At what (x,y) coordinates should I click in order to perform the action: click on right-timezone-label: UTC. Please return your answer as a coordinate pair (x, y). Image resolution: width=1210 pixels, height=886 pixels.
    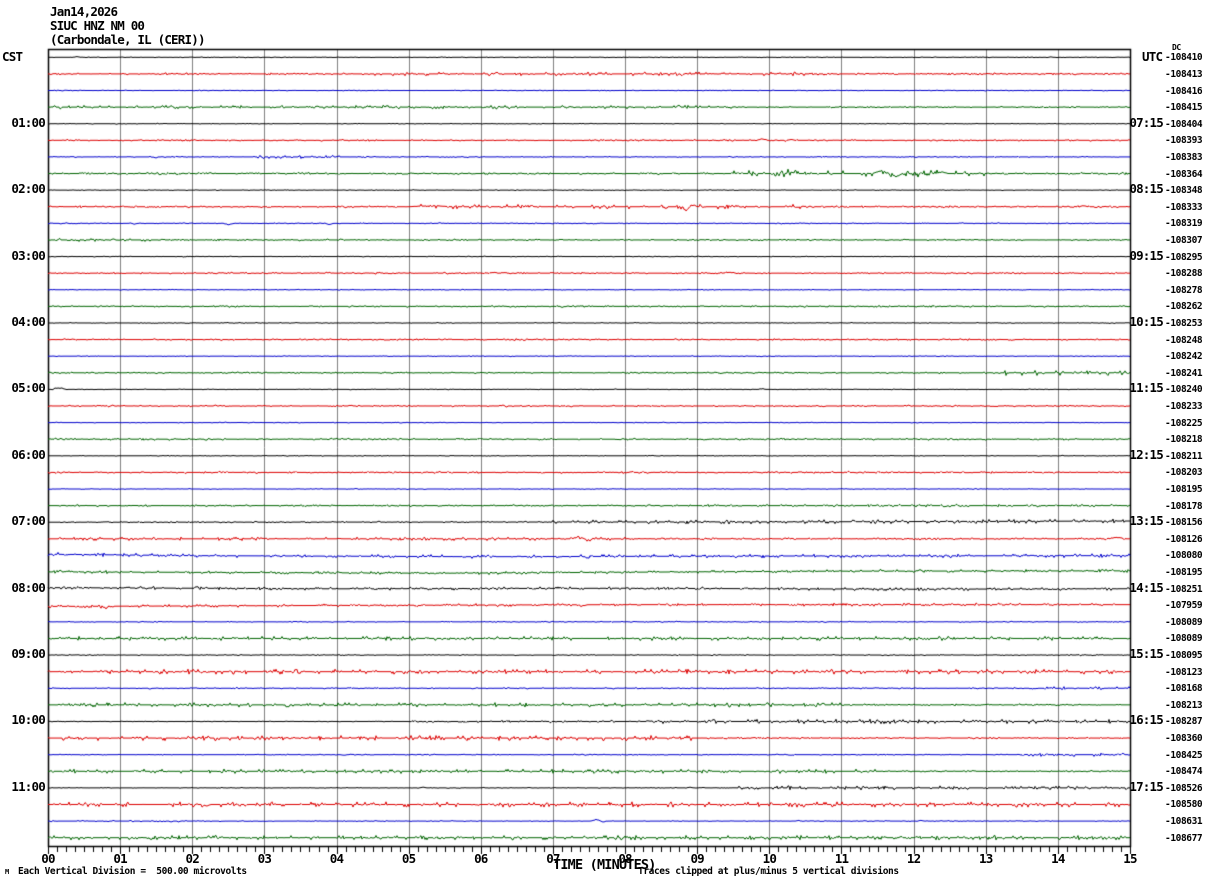
    Looking at the image, I should click on (1152, 56).